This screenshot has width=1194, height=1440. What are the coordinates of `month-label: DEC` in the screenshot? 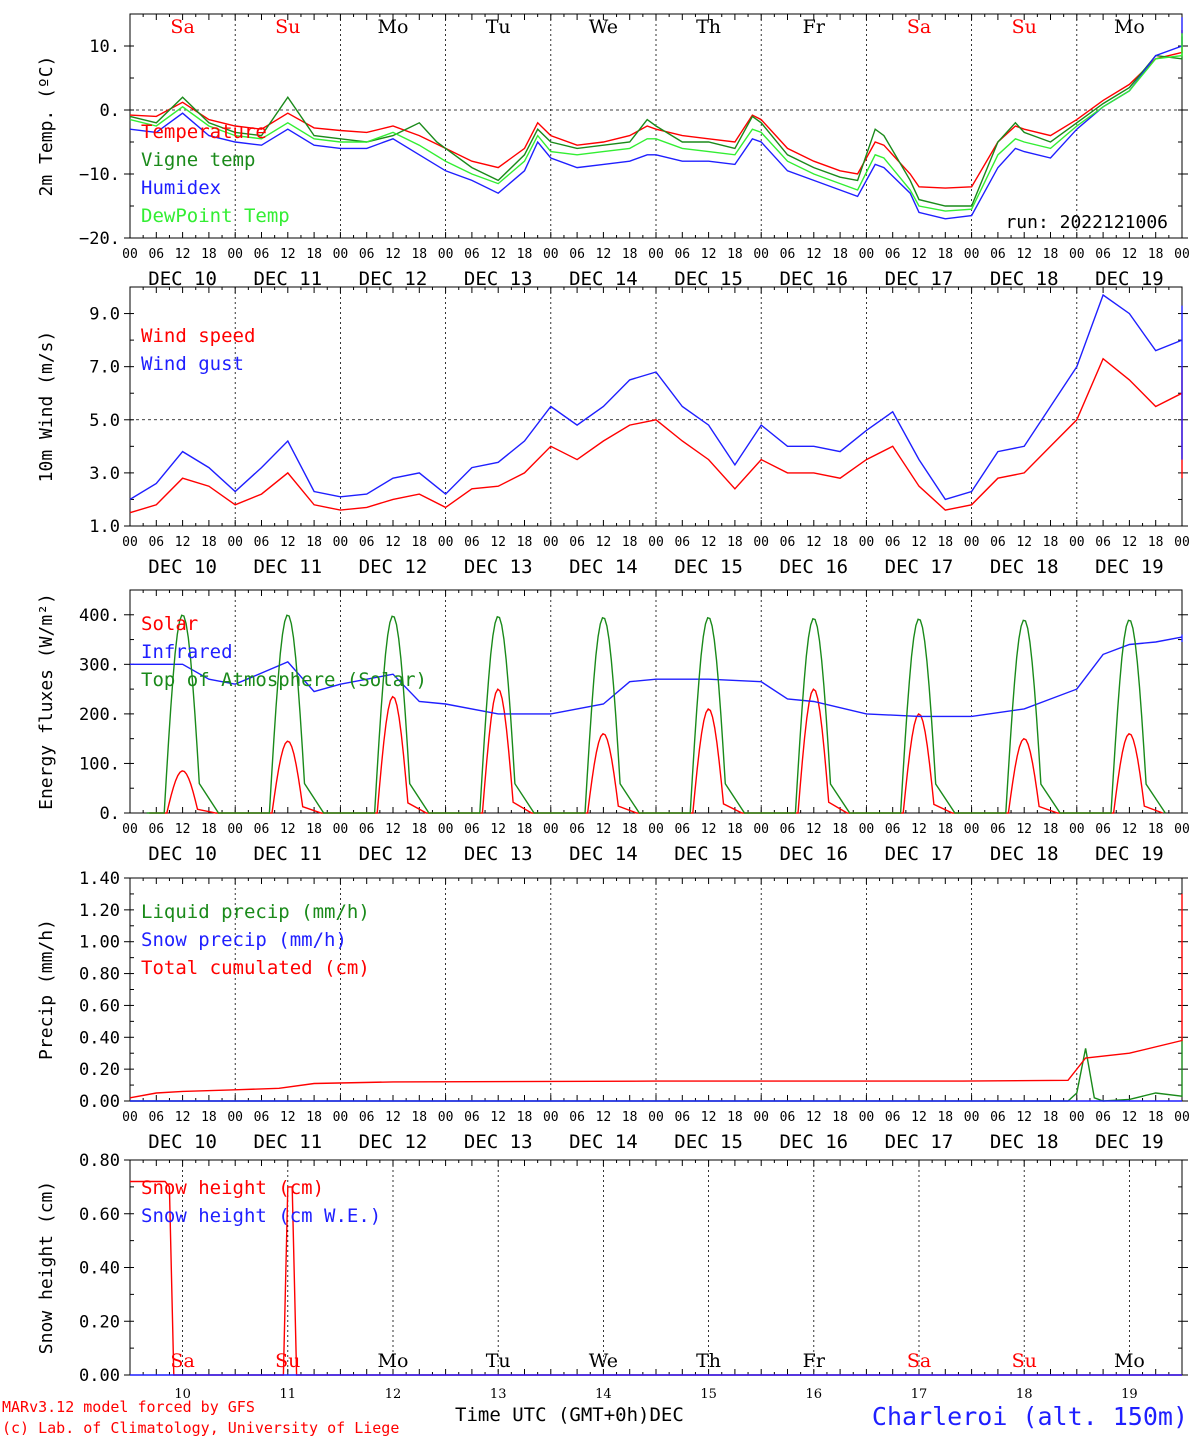 It's located at (666, 1415).